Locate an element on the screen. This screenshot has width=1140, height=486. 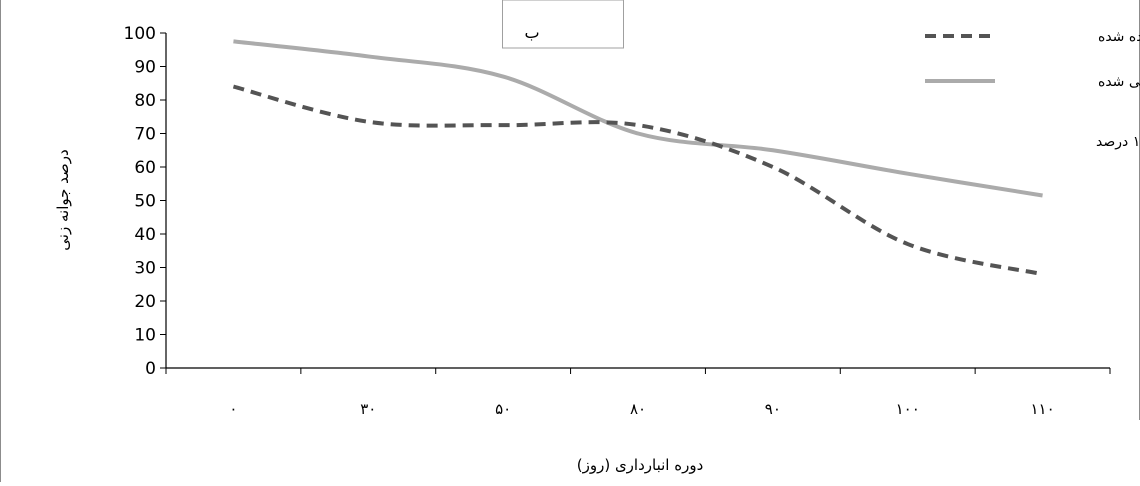
x-axis-title: دوره انبارداری (روز) is located at coordinates (640, 465).